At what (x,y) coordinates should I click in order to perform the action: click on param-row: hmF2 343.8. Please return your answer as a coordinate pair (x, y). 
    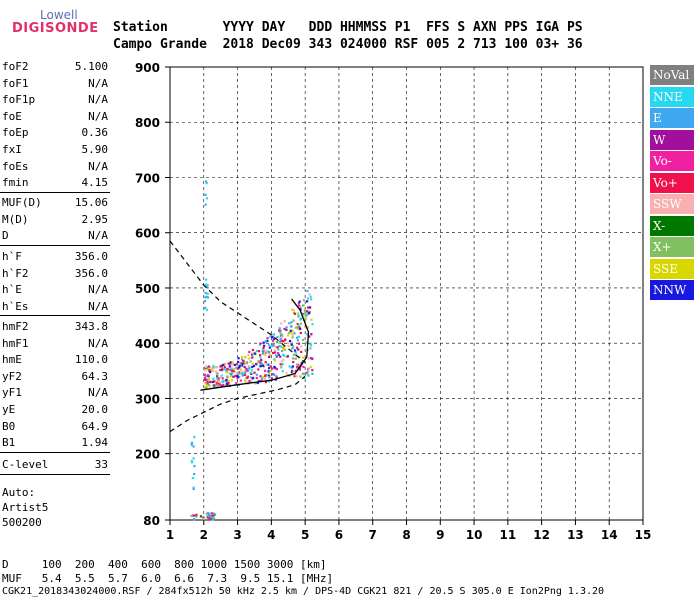
    Looking at the image, I should click on (55, 327).